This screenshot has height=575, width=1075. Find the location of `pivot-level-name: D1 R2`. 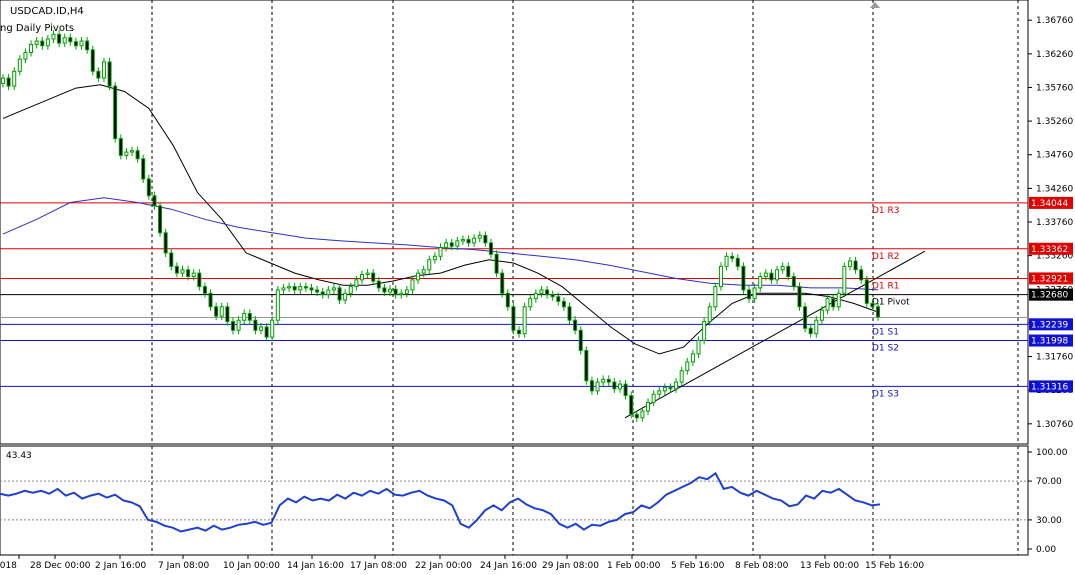

pivot-level-name: D1 R2 is located at coordinates (886, 257).